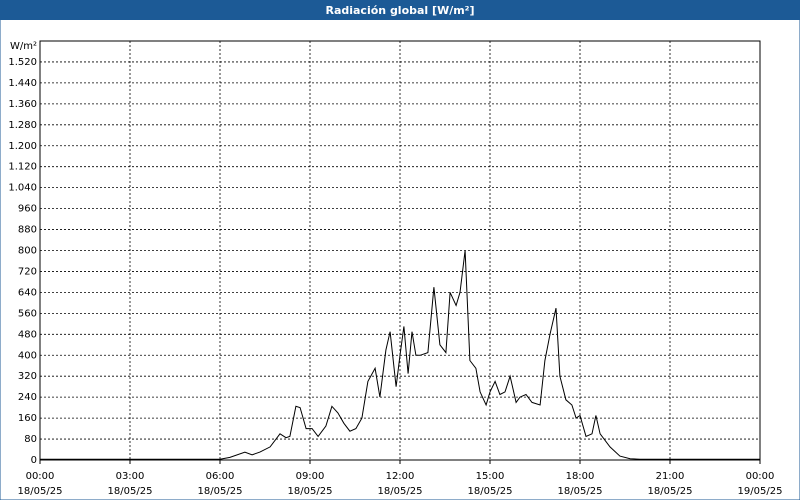 The image size is (800, 500). What do you see at coordinates (130, 476) in the screenshot?
I see `x-tick-label: 03:00` at bounding box center [130, 476].